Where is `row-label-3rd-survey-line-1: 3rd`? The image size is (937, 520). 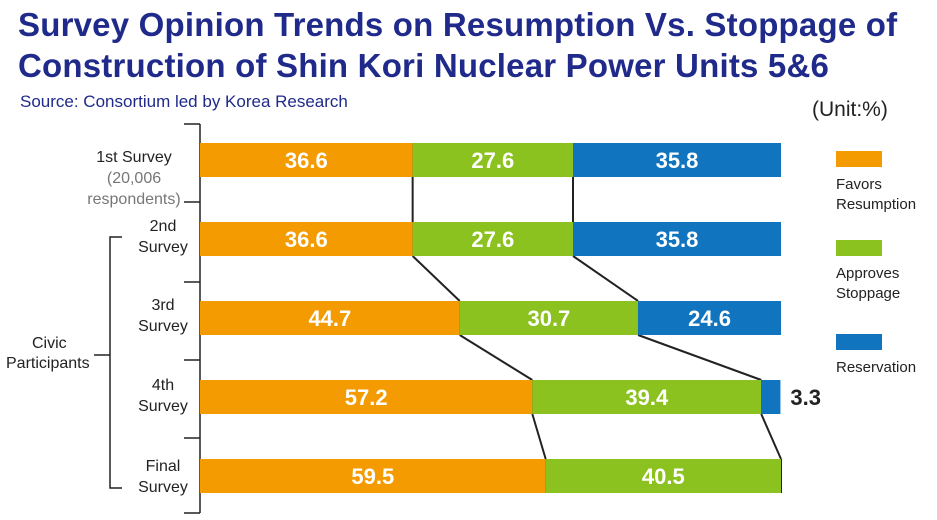 row-label-3rd-survey-line-1: 3rd is located at coordinates (163, 305).